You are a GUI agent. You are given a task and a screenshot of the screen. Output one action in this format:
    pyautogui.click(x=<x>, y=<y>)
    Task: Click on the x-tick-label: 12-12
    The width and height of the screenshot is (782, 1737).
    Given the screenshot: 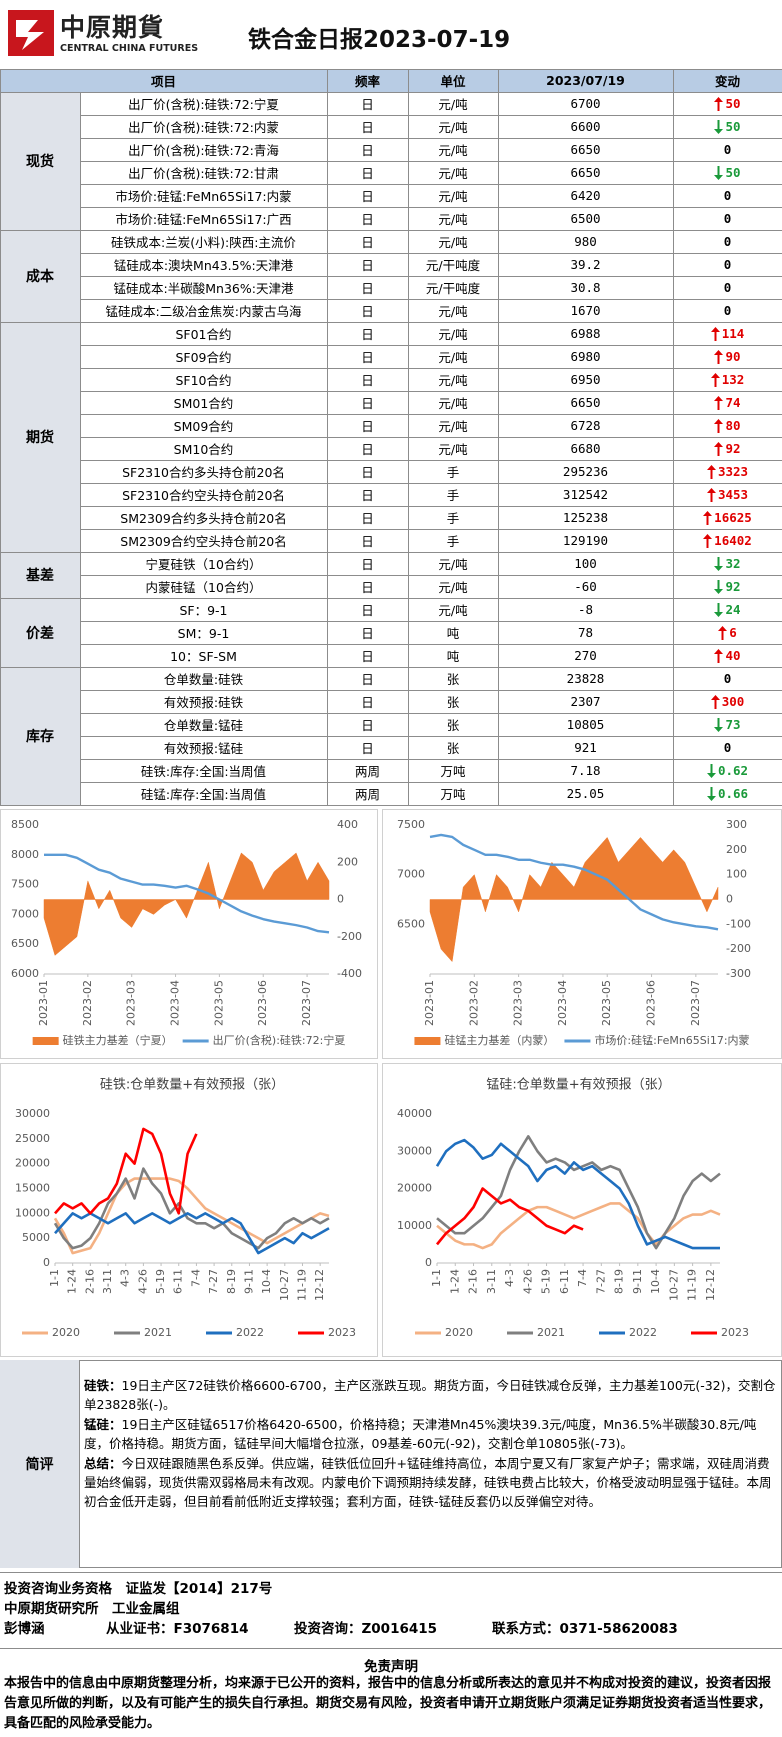 What is the action you would take?
    pyautogui.click(x=710, y=1285)
    